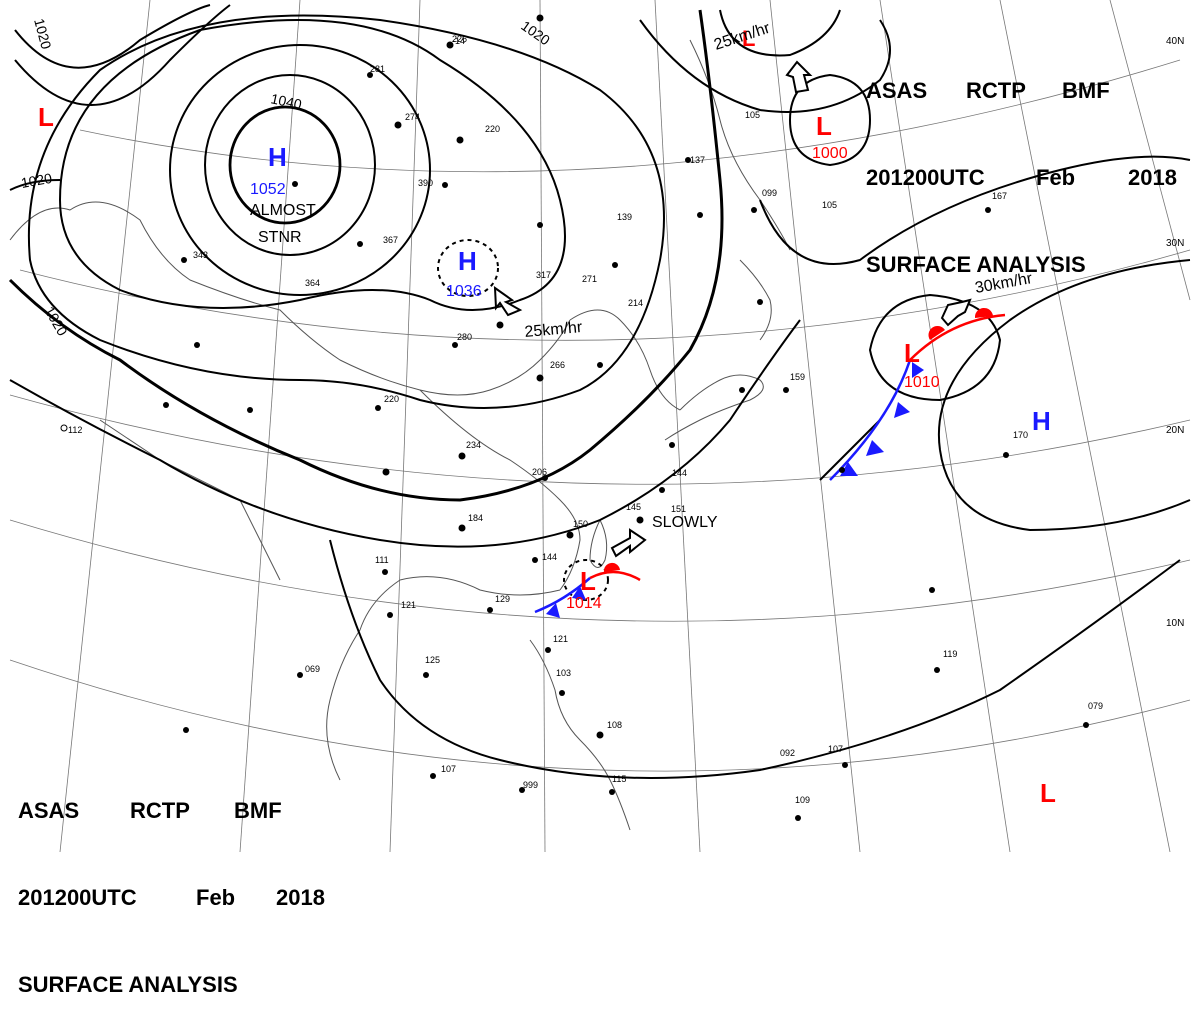 The width and height of the screenshot is (1200, 1028). I want to click on low-center-1014: L, so click(588, 581).